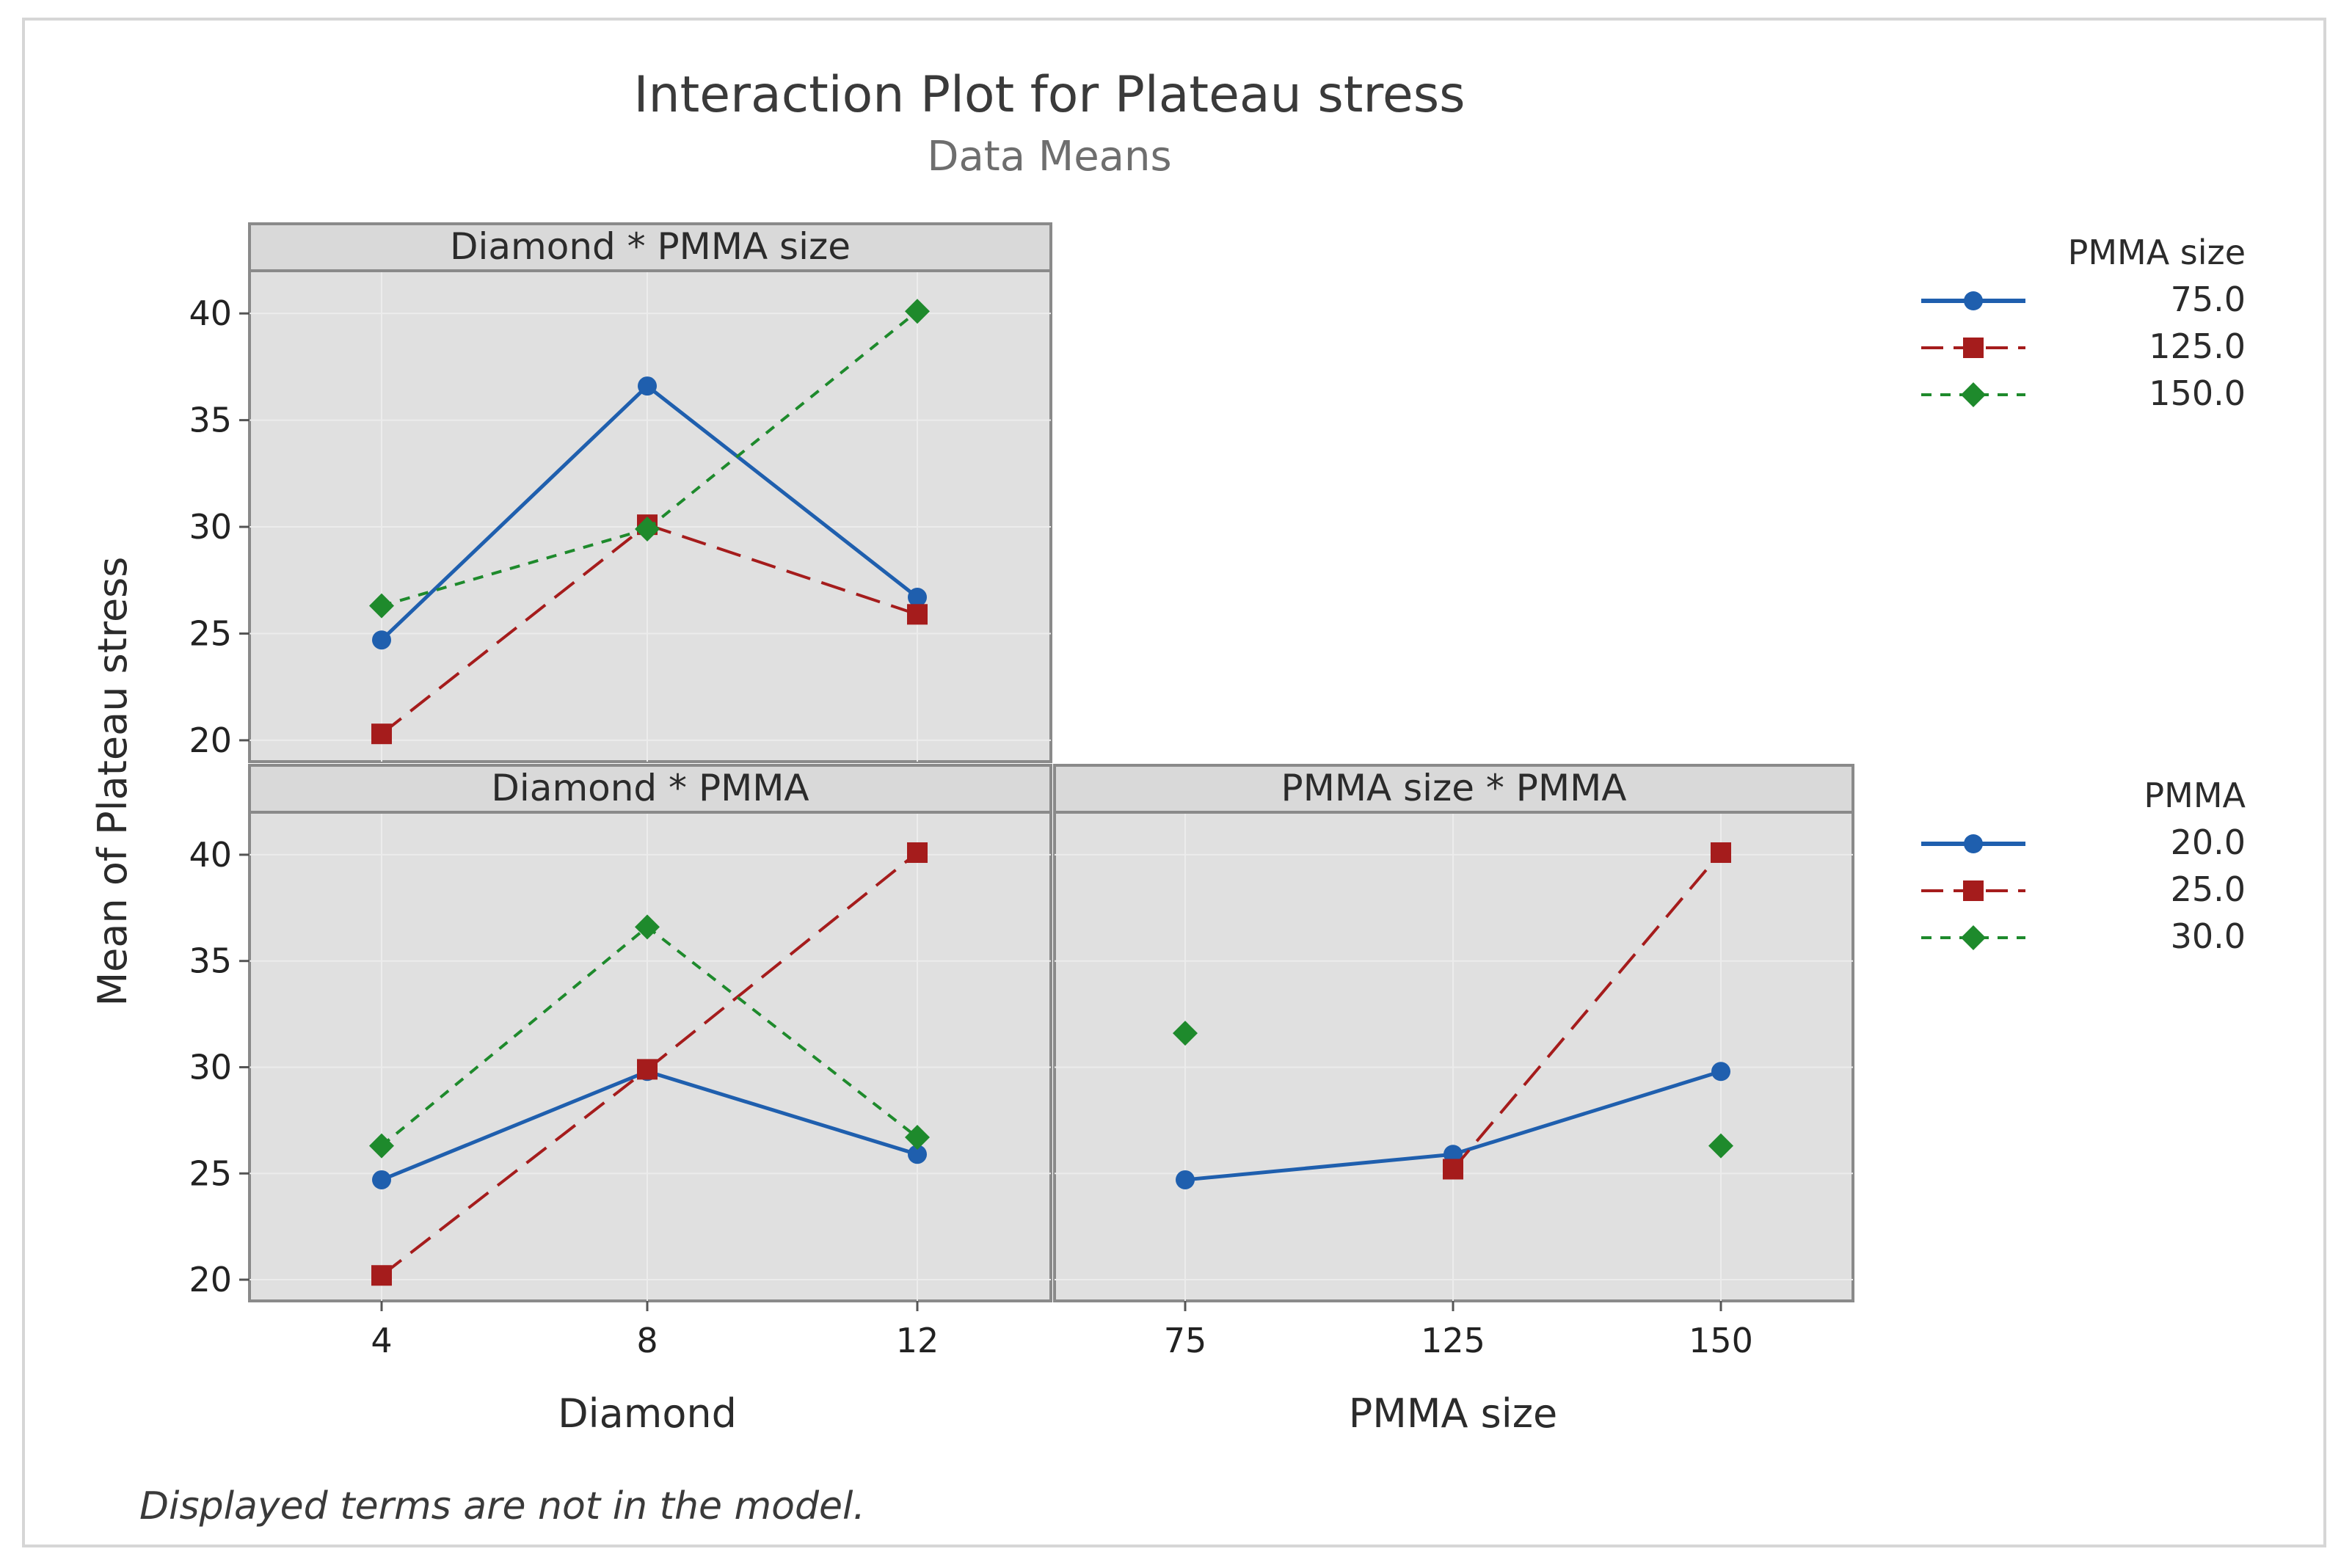  What do you see at coordinates (1185, 1341) in the screenshot?
I see `x-tick-label: 75` at bounding box center [1185, 1341].